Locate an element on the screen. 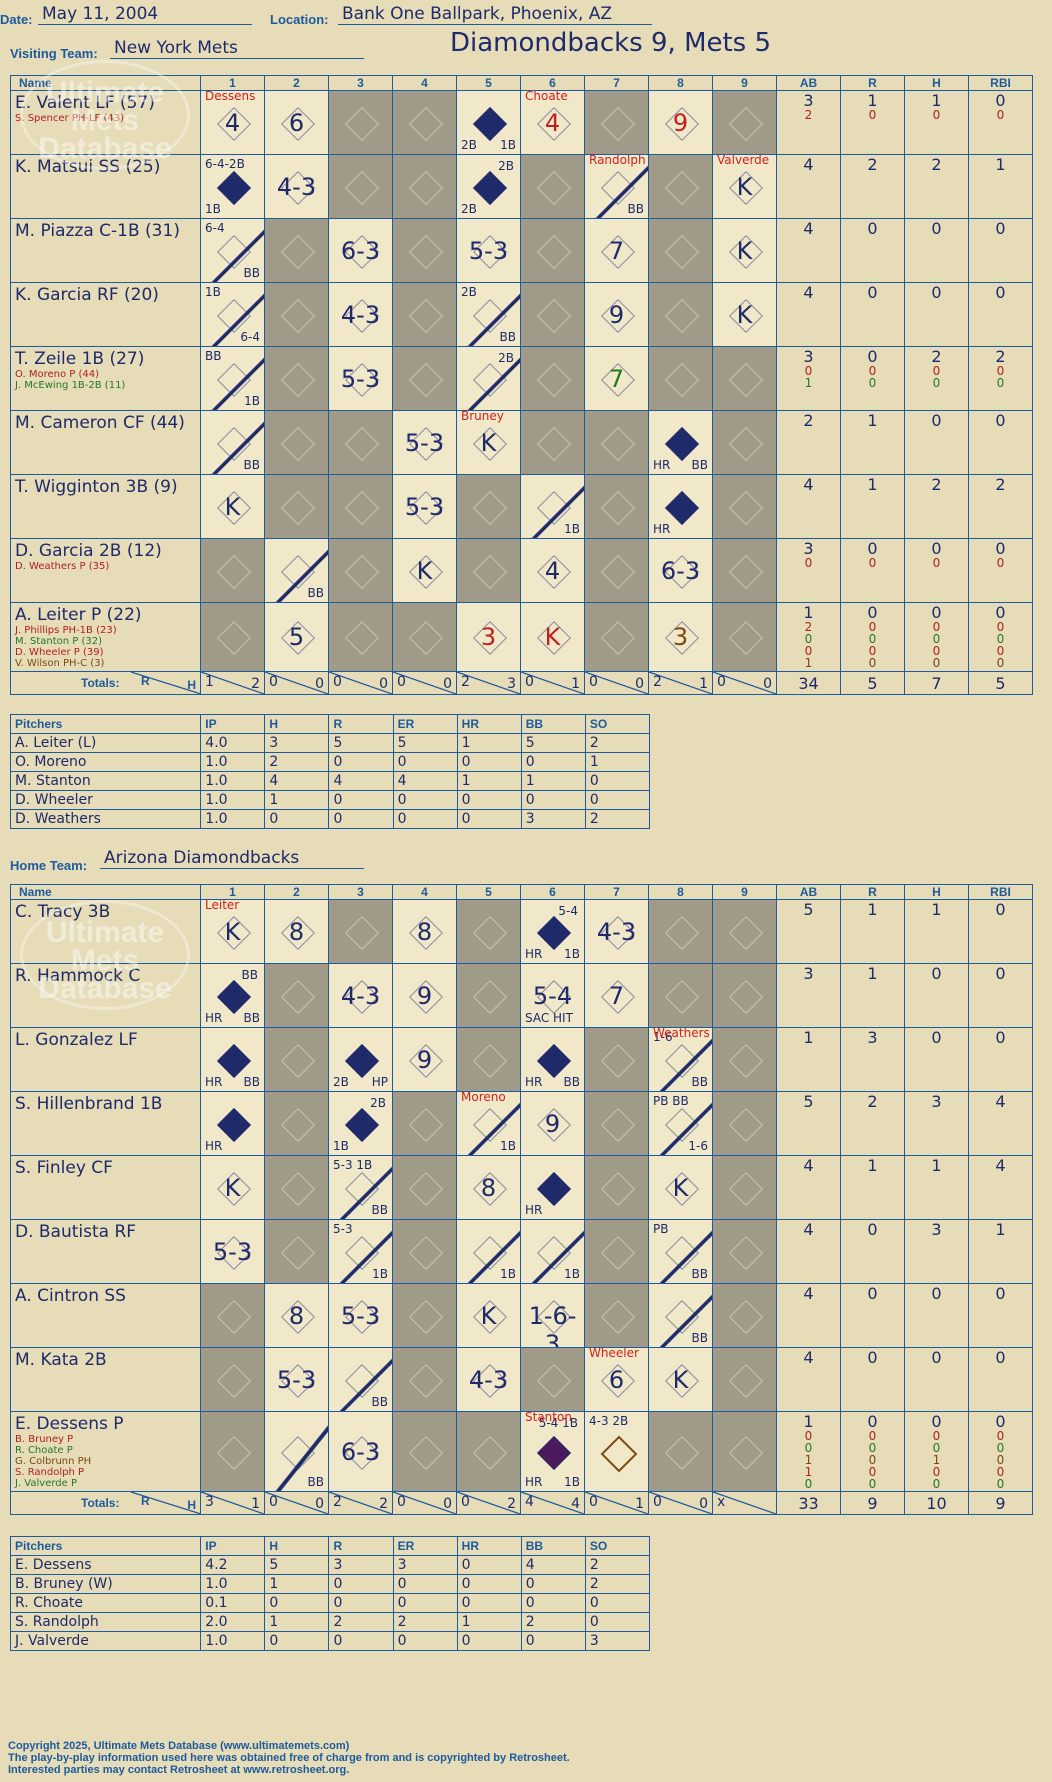  col-header-ab: AB is located at coordinates (808, 83).